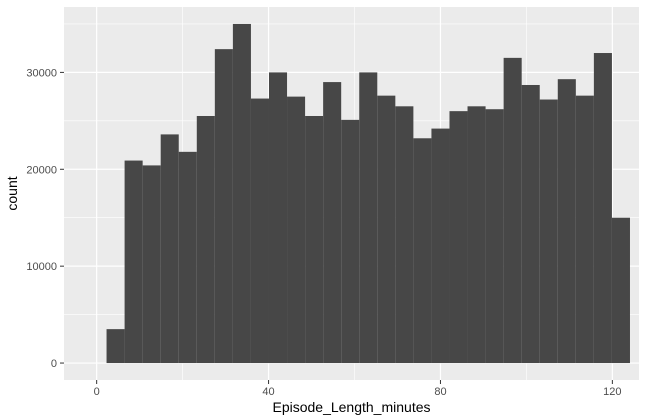 The height and width of the screenshot is (420, 646). I want to click on x-axis-title: Episode_Length_minutes, so click(351, 407).